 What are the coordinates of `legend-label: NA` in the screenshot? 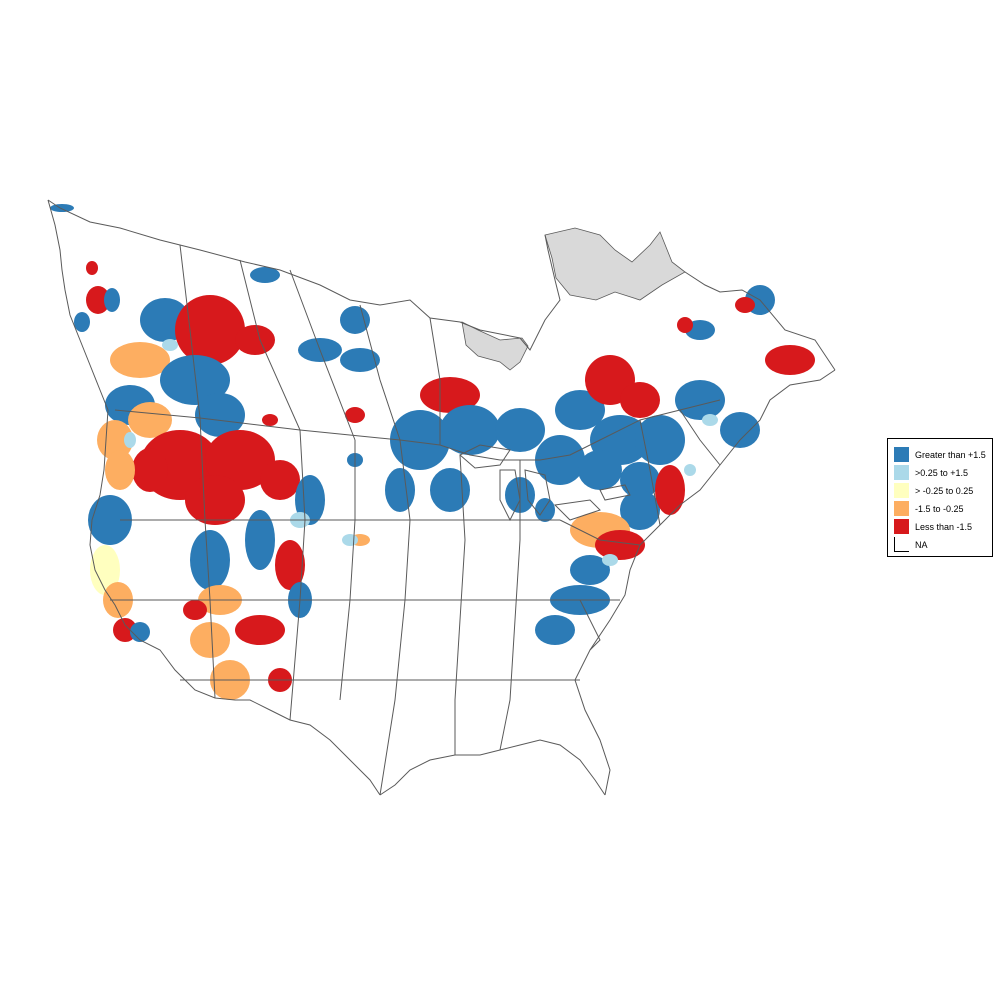 It's located at (921, 544).